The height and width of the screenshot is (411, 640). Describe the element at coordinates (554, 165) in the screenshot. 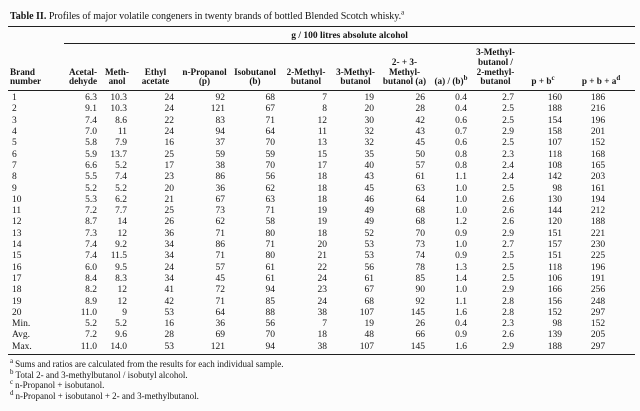

I see `value-cell: 108` at that location.